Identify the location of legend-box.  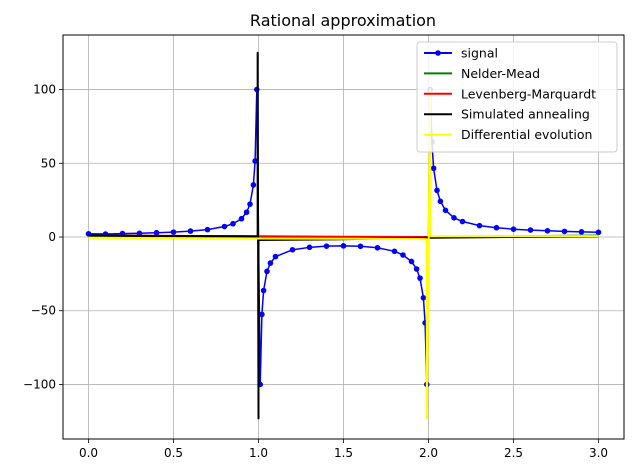
(517, 97).